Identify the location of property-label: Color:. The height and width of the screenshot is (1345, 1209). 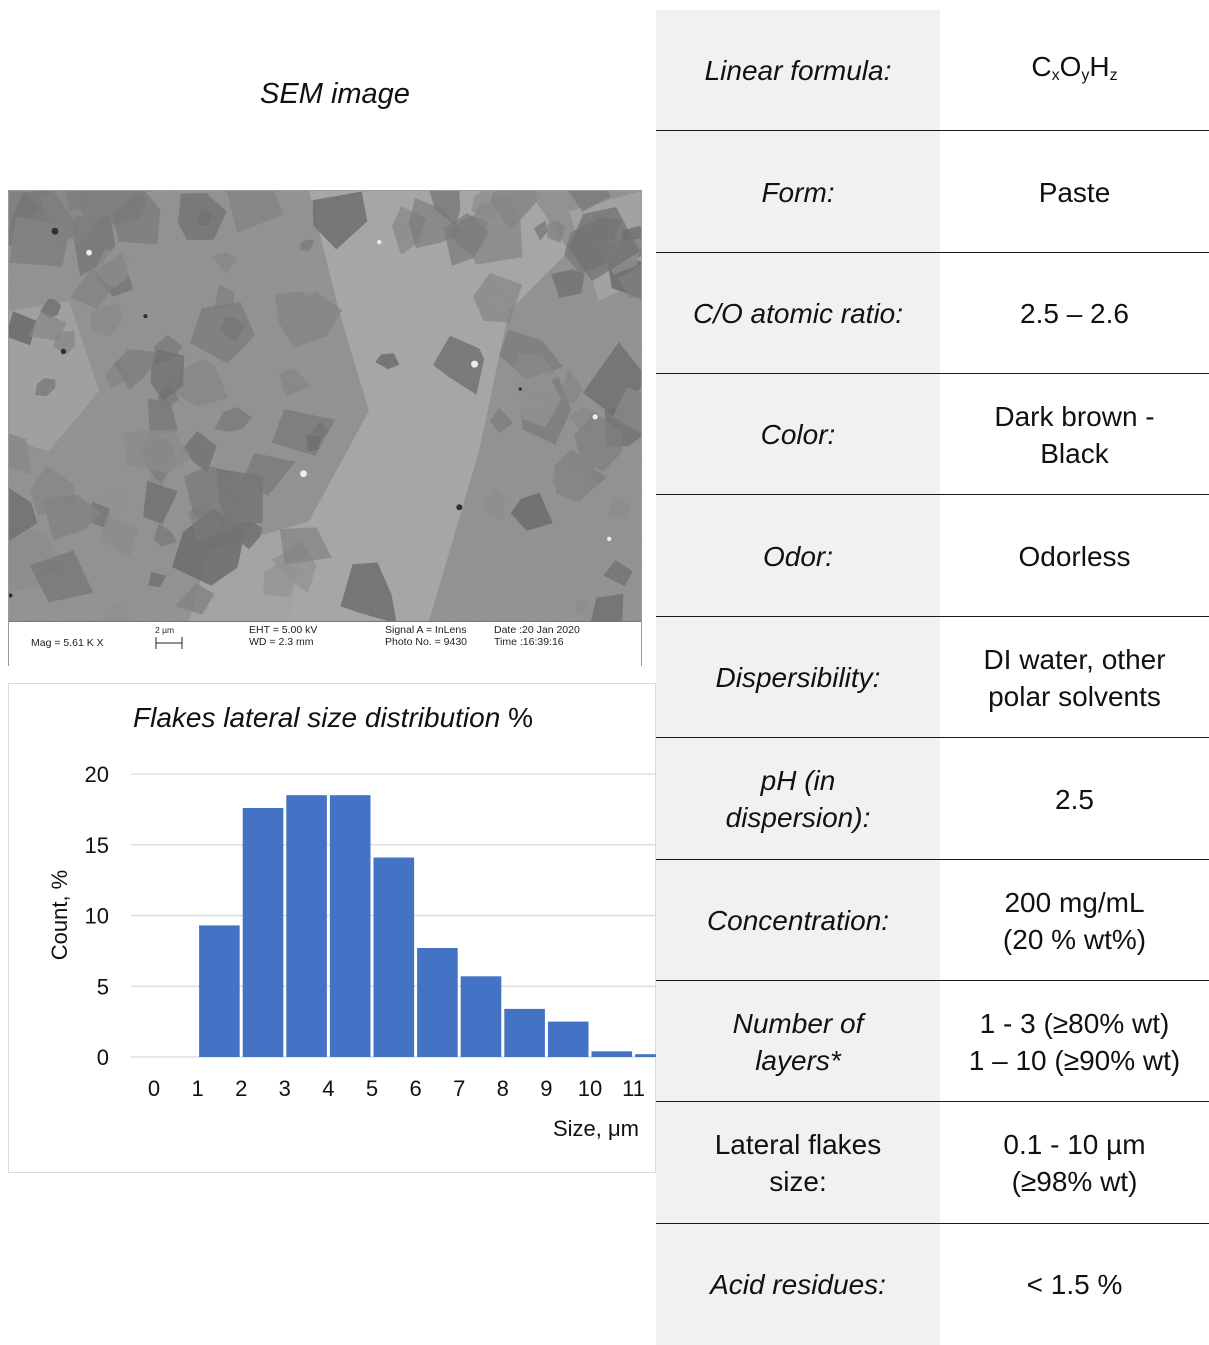
(798, 434).